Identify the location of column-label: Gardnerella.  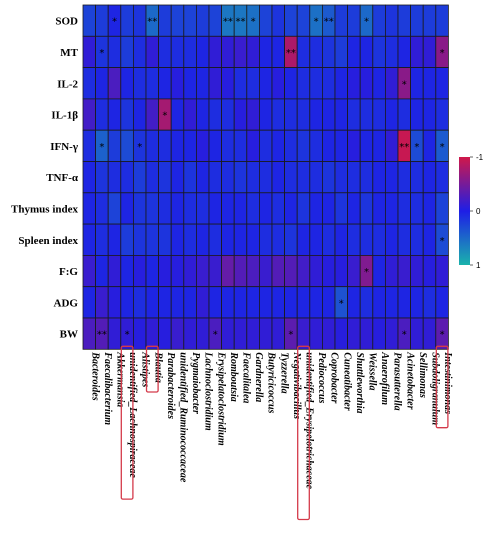
(258, 377).